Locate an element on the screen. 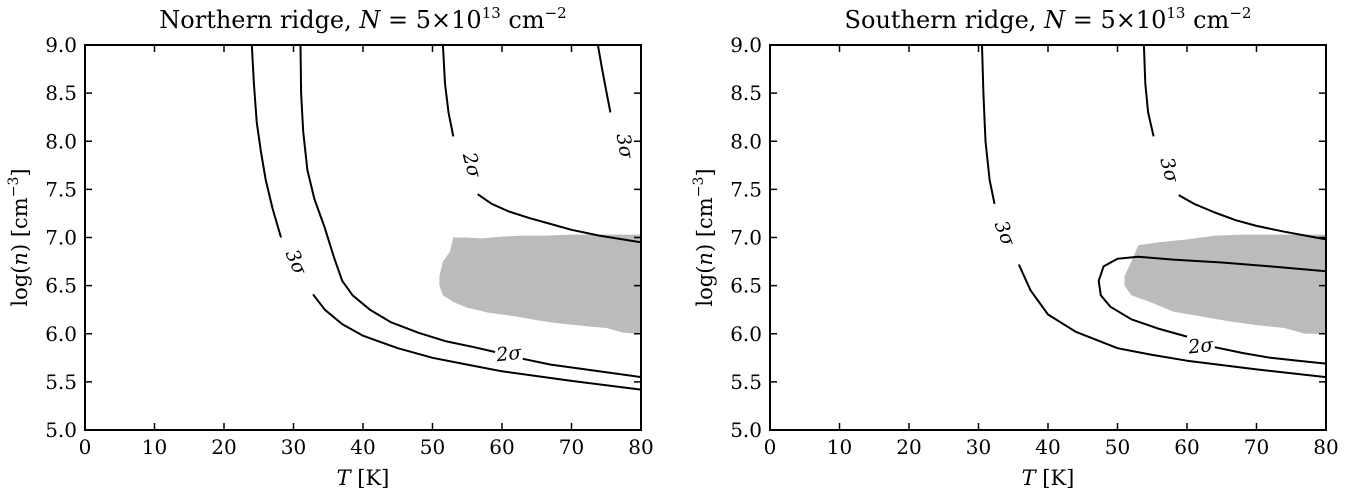  chart-title: Northern ridge, N = 5×1013 cm−2 is located at coordinates (362, 19).